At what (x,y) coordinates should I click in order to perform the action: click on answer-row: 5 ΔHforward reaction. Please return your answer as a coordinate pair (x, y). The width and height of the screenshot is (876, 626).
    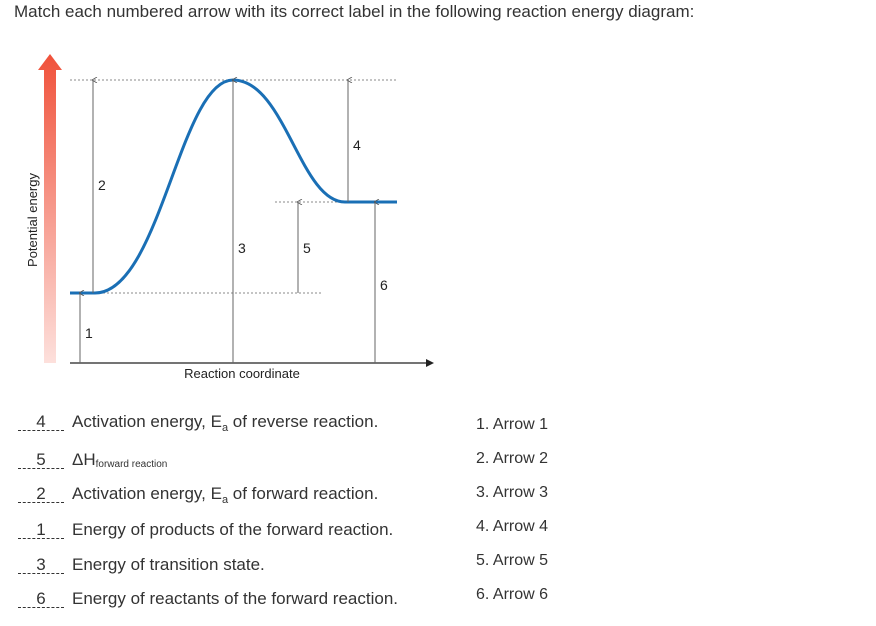
    Looking at the image, I should click on (92, 460).